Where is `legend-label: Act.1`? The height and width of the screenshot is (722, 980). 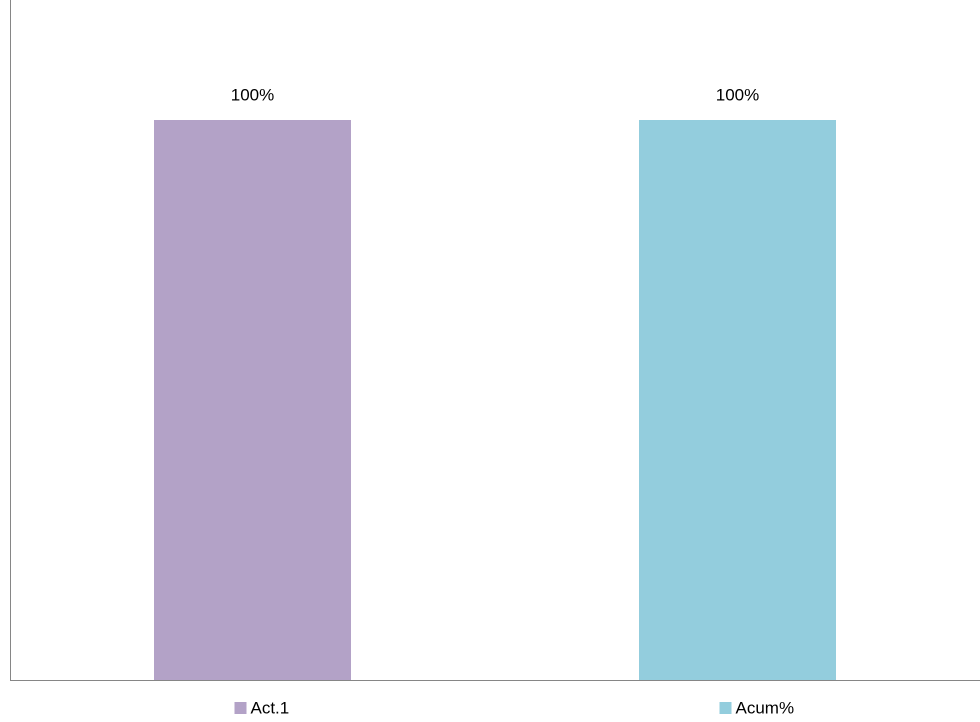
legend-label: Act.1 is located at coordinates (270, 707).